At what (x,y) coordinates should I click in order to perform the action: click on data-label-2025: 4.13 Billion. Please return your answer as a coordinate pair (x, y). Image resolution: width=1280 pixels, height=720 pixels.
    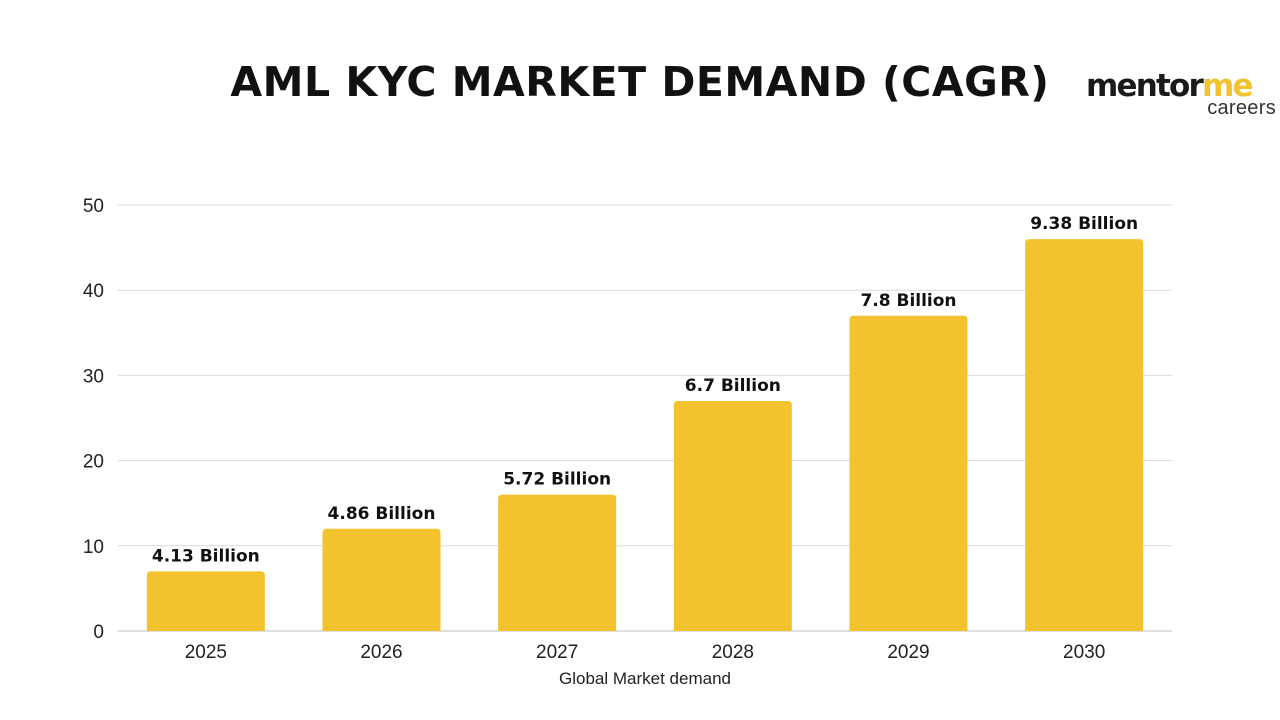
    Looking at the image, I should click on (206, 556).